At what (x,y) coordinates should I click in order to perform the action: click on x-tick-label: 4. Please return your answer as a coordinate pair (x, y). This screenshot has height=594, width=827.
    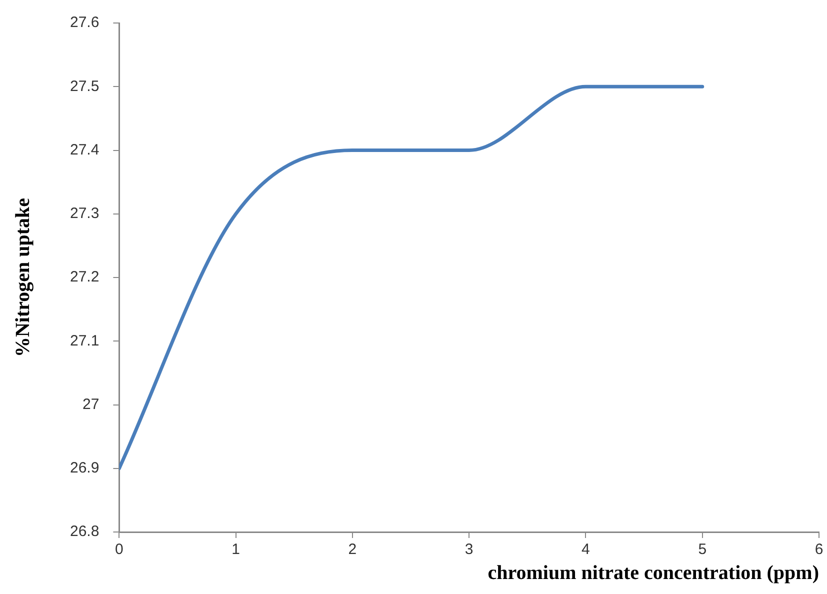
    Looking at the image, I should click on (586, 549).